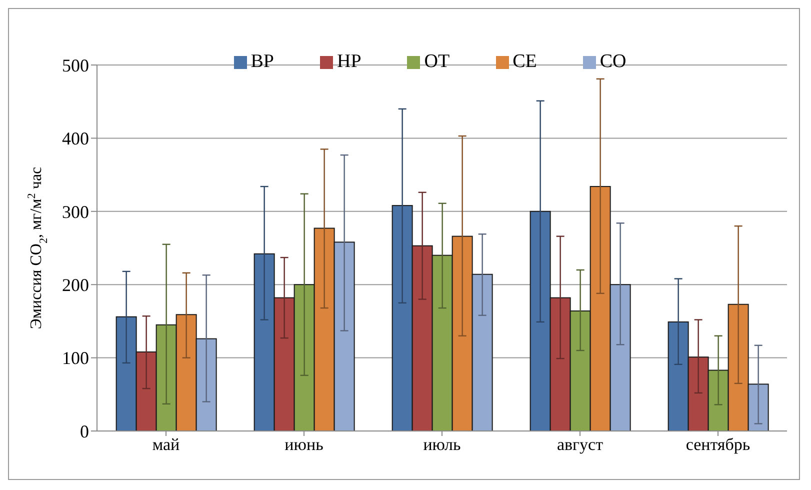 The image size is (811, 490). What do you see at coordinates (580, 444) in the screenshot?
I see `x-tick-label: август` at bounding box center [580, 444].